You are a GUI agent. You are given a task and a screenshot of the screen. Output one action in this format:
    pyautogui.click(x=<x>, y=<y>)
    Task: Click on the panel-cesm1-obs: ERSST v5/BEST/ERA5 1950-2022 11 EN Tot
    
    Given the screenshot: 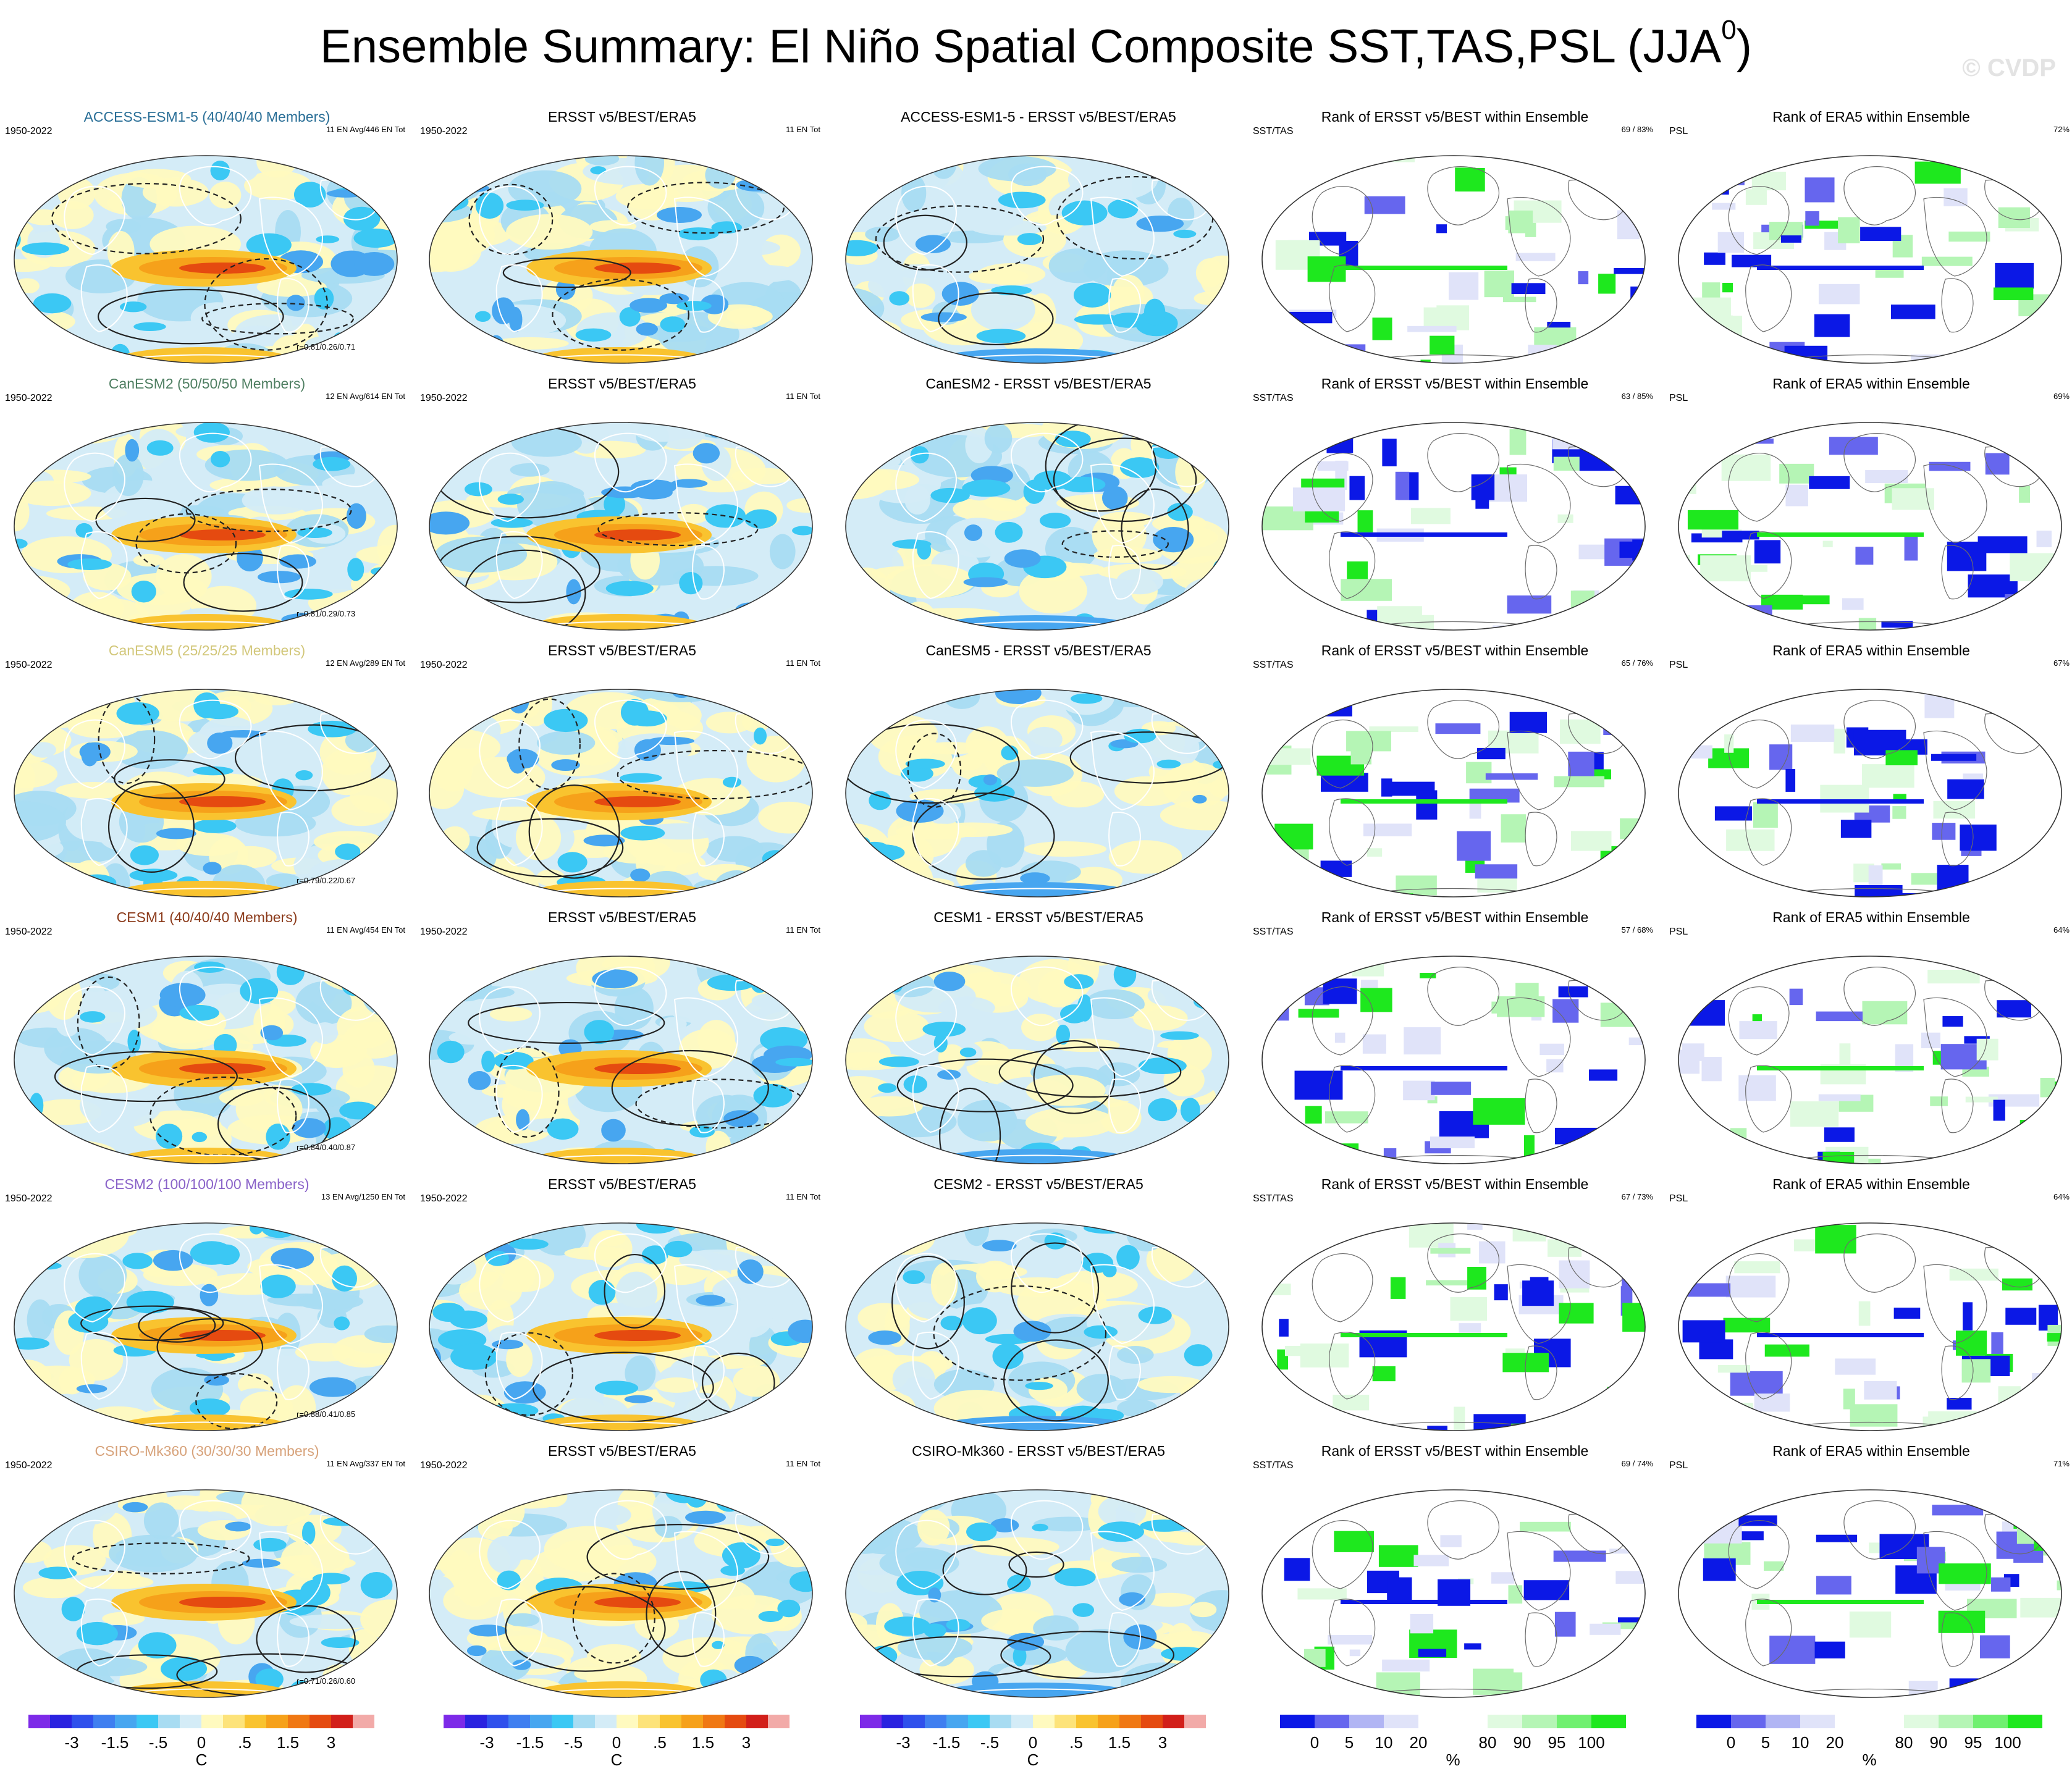 What is the action you would take?
    pyautogui.click(x=622, y=1040)
    